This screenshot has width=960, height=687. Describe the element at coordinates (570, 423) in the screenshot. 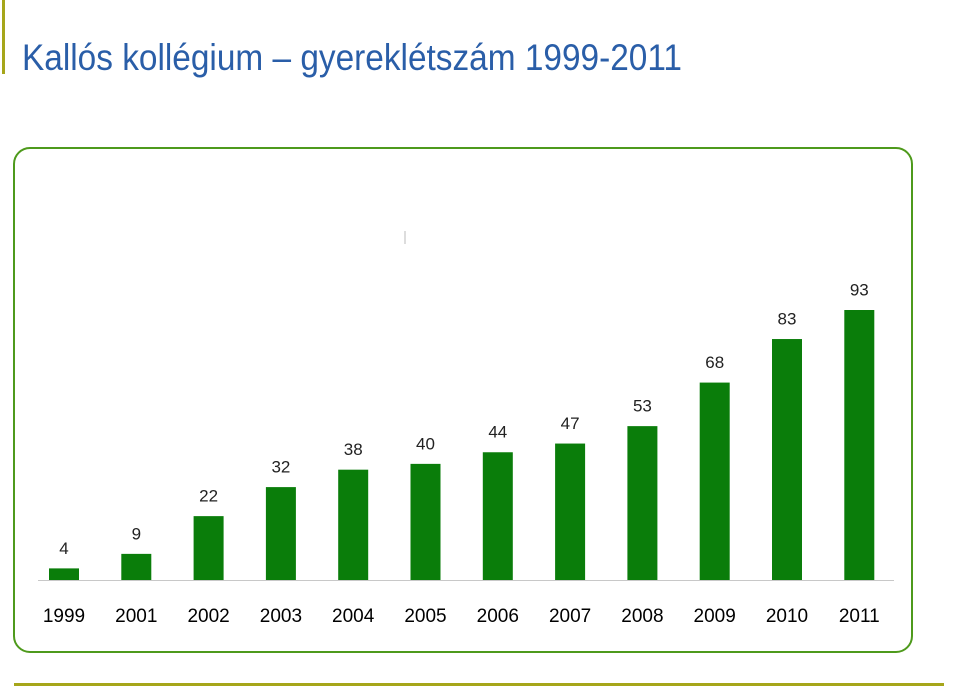

I see `data-label: 47` at that location.